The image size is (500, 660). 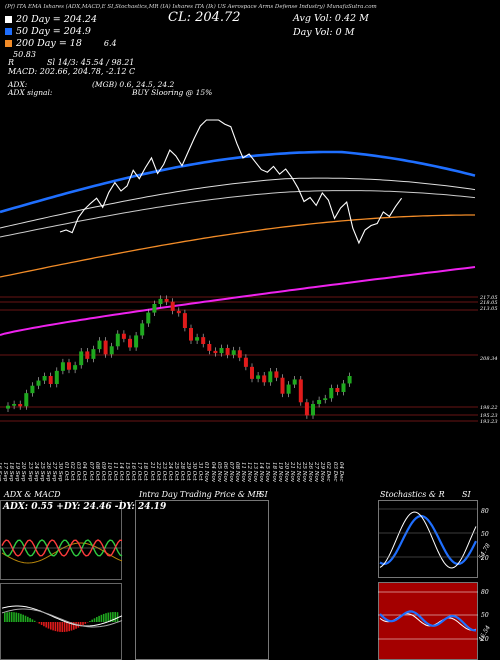 I want to click on stoch-d-line, so click(x=428, y=540).